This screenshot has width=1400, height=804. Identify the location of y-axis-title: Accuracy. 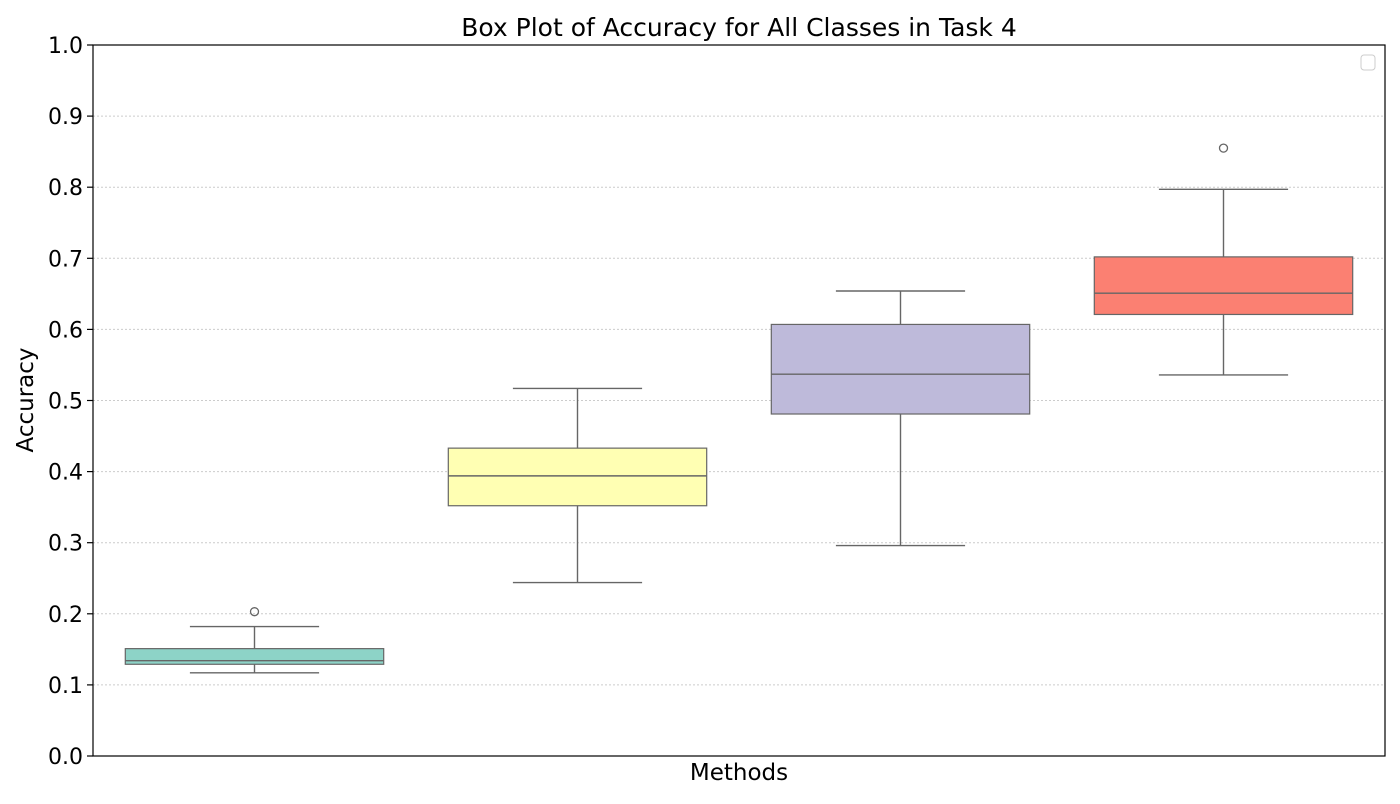
(26, 399).